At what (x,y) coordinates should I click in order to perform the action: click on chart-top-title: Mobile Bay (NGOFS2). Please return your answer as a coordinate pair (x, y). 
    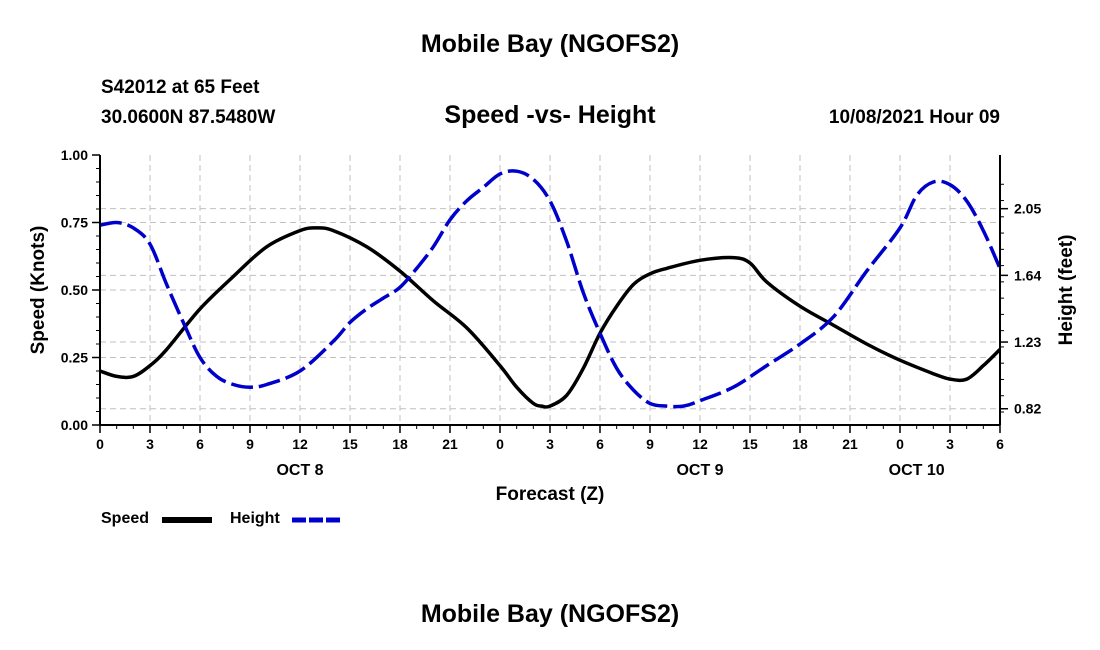
    Looking at the image, I should click on (550, 44).